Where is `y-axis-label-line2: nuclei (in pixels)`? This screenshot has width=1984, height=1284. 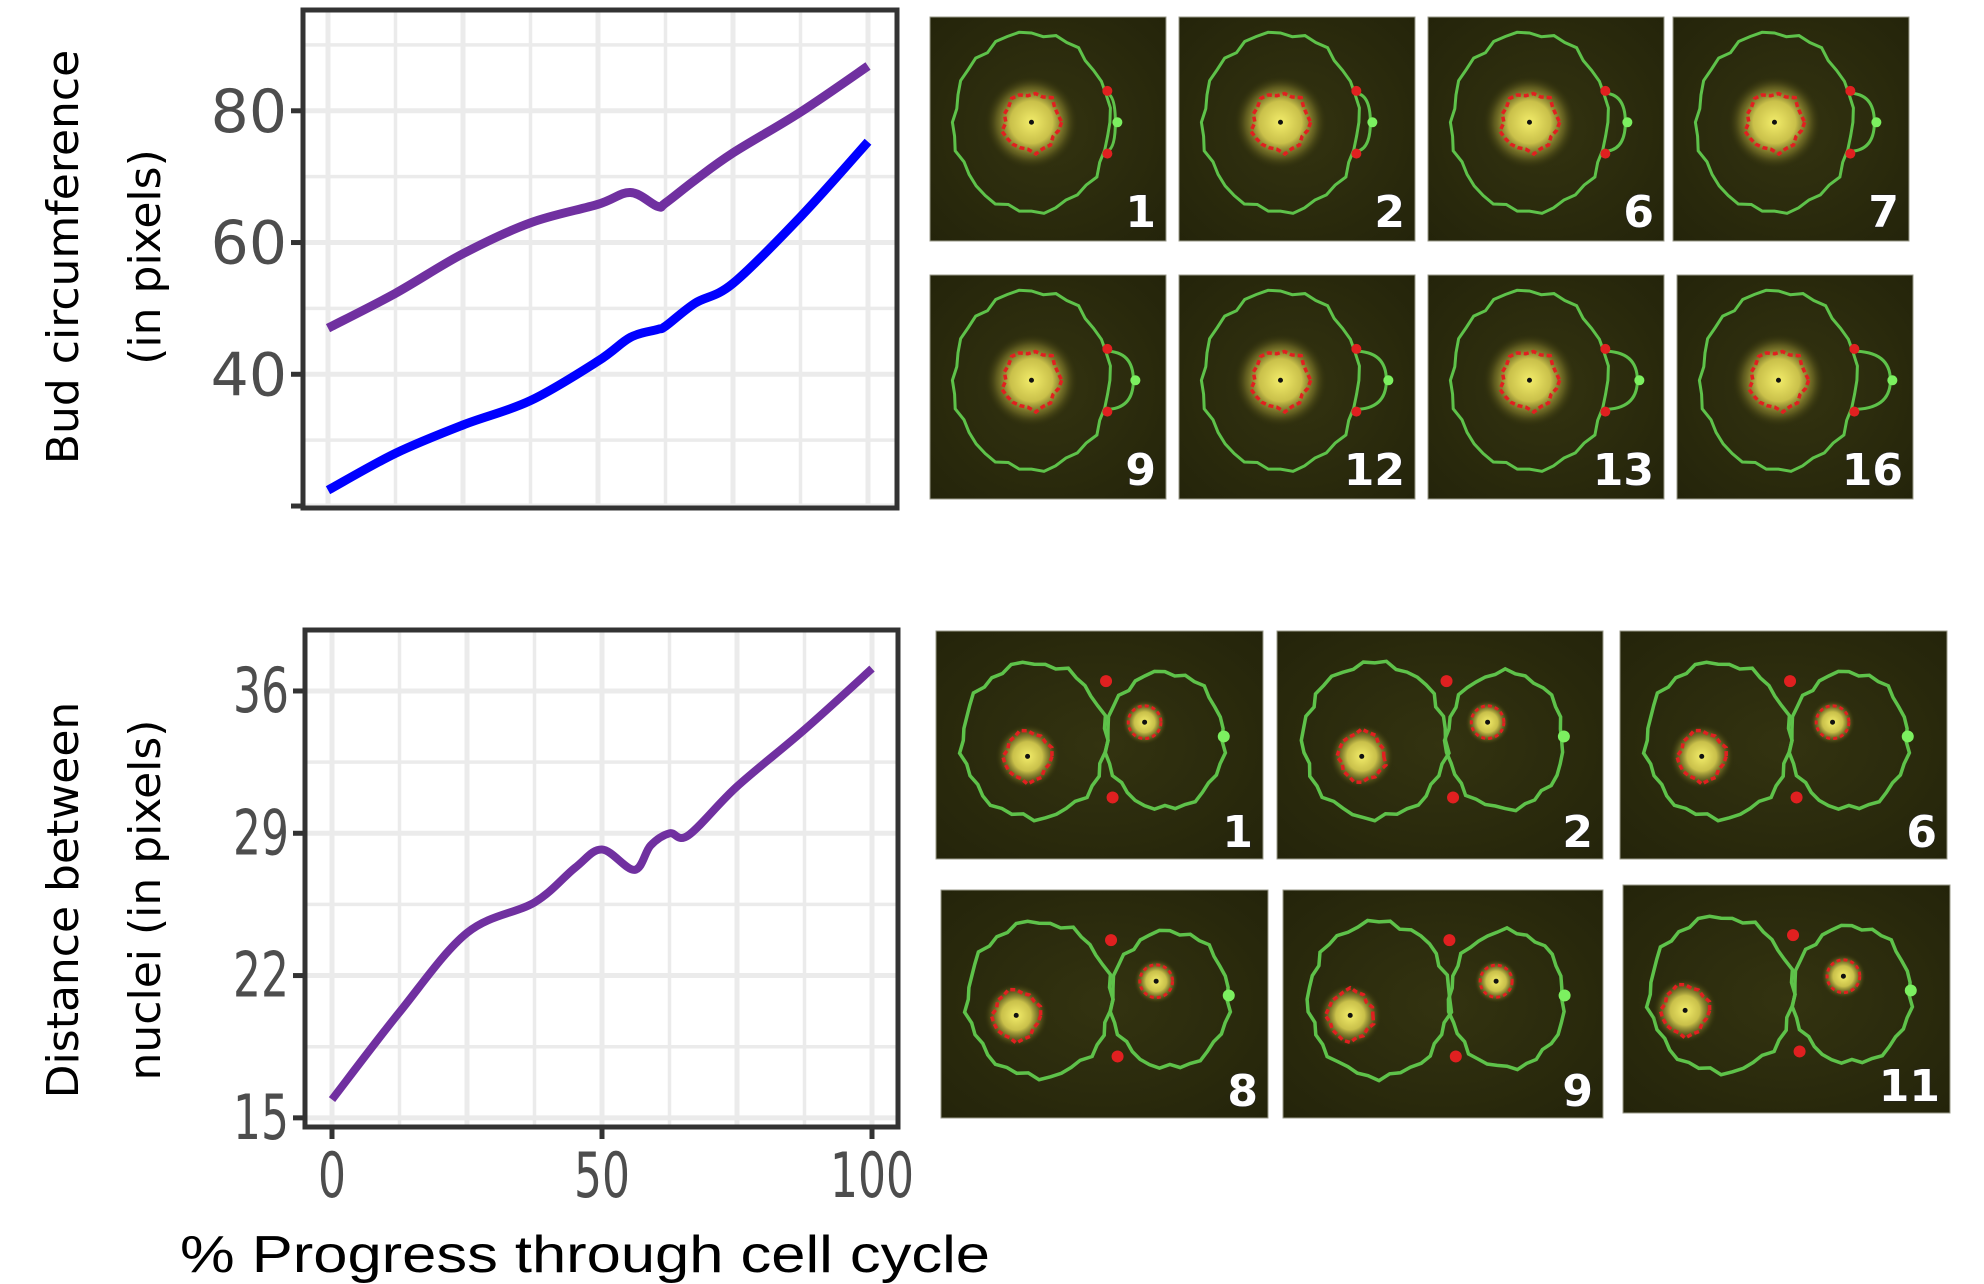
y-axis-label-line2: nuclei (in pixels) is located at coordinates (145, 900).